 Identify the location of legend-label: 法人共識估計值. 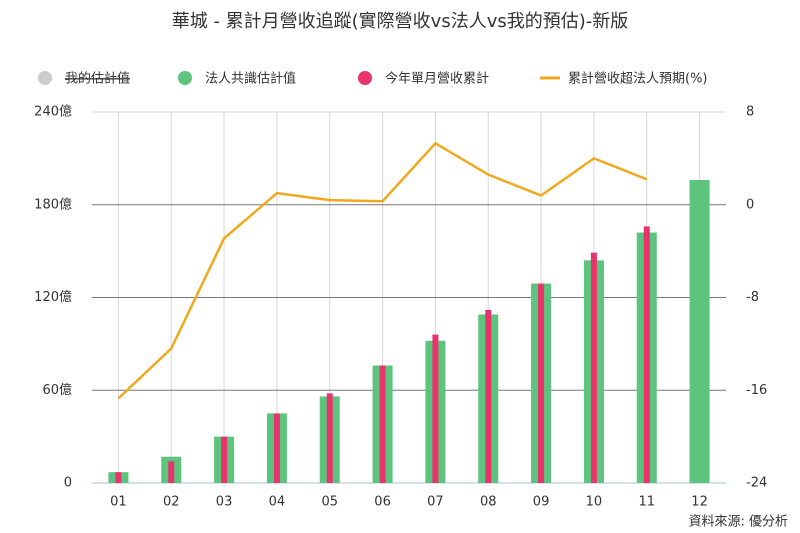
(250, 79).